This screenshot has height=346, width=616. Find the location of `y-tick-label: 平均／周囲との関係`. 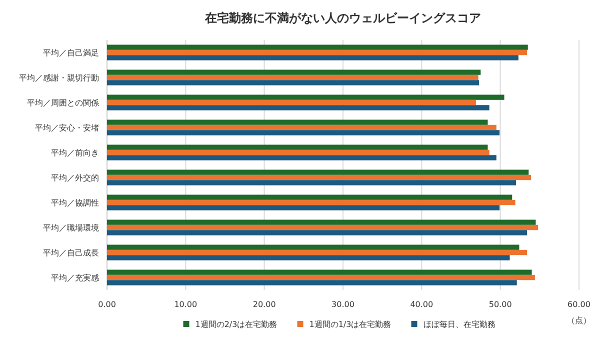

y-tick-label: 平均／周囲との関係 is located at coordinates (63, 103).